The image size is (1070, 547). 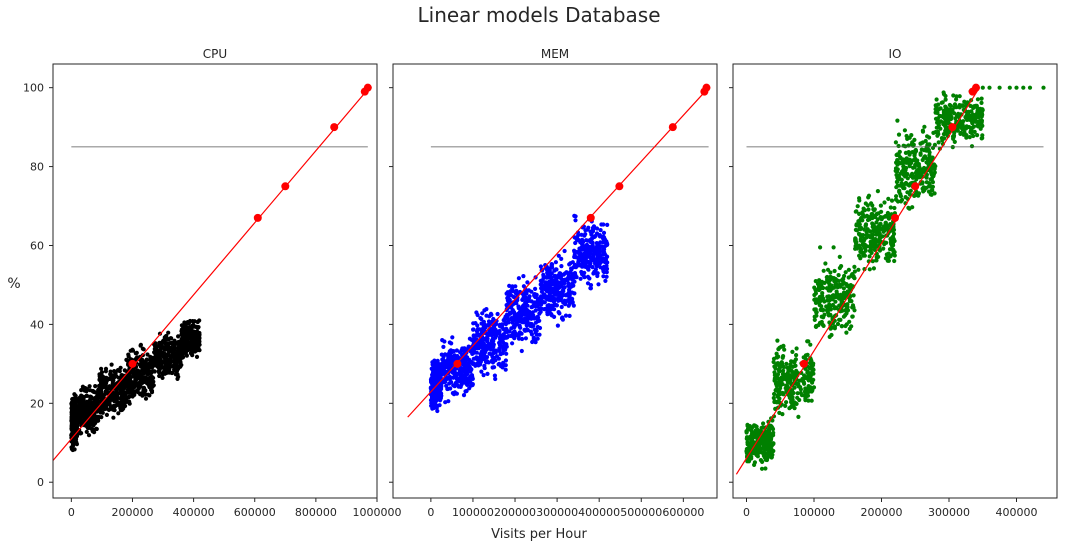 What do you see at coordinates (132, 512) in the screenshot?
I see `x-tick-label: 200000` at bounding box center [132, 512].